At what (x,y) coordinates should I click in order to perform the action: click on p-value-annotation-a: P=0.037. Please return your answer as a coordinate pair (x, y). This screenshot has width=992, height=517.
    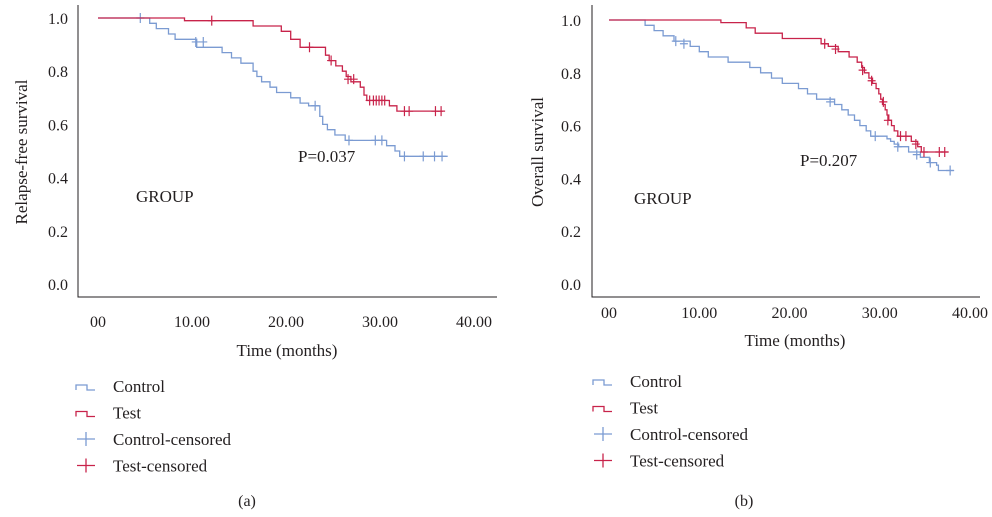
    Looking at the image, I should click on (327, 156).